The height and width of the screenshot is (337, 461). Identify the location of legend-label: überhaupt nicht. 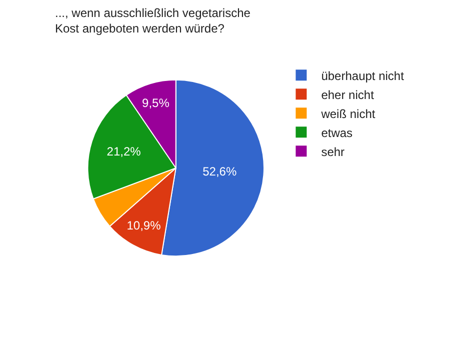
(363, 75).